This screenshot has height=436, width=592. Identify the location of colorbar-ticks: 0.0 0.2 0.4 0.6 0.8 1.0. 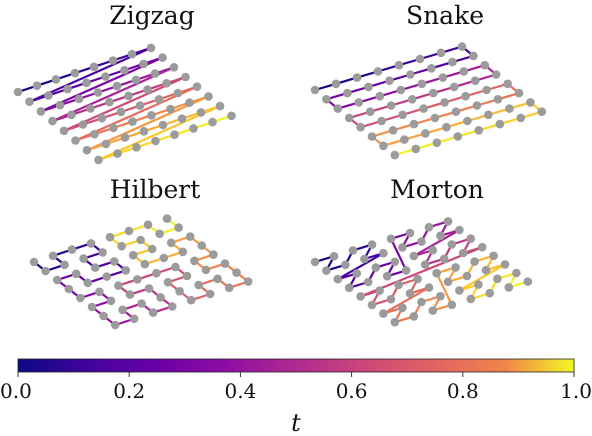
(296, 387).